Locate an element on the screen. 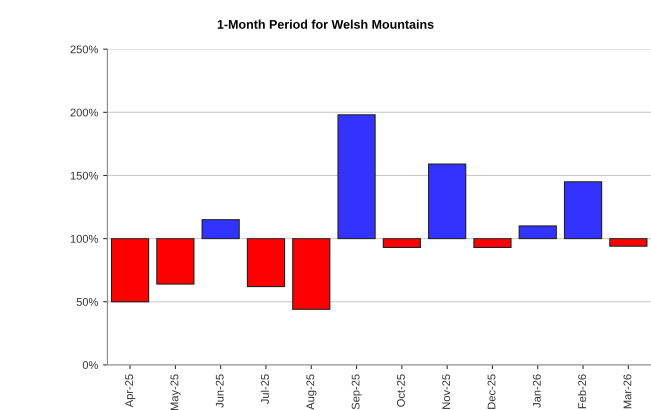 Image resolution: width=651 pixels, height=410 pixels. x-tick-label: Jan-26 is located at coordinates (536, 391).